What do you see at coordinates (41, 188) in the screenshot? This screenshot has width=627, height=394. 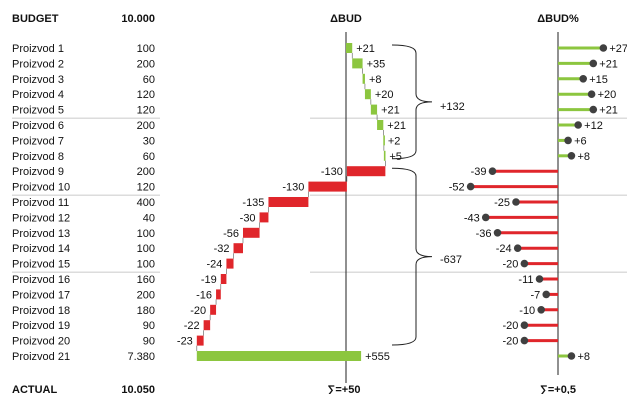 I see `row-label: Proizvod 10` at bounding box center [41, 188].